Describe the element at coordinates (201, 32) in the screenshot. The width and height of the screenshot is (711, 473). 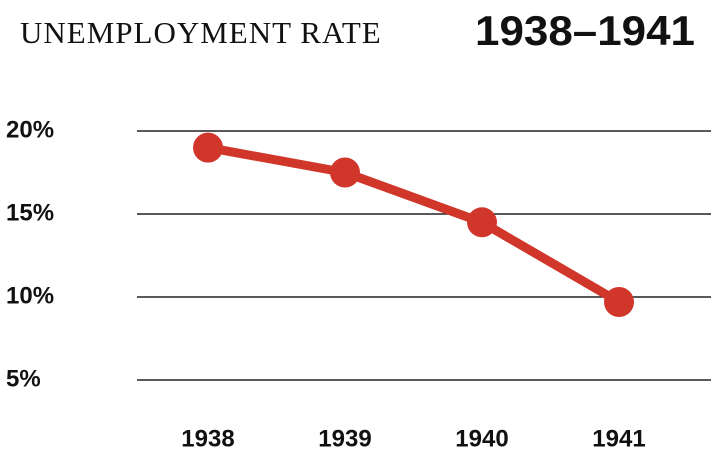
I see `chart-title: UNEMPLOYMENT RATE` at that location.